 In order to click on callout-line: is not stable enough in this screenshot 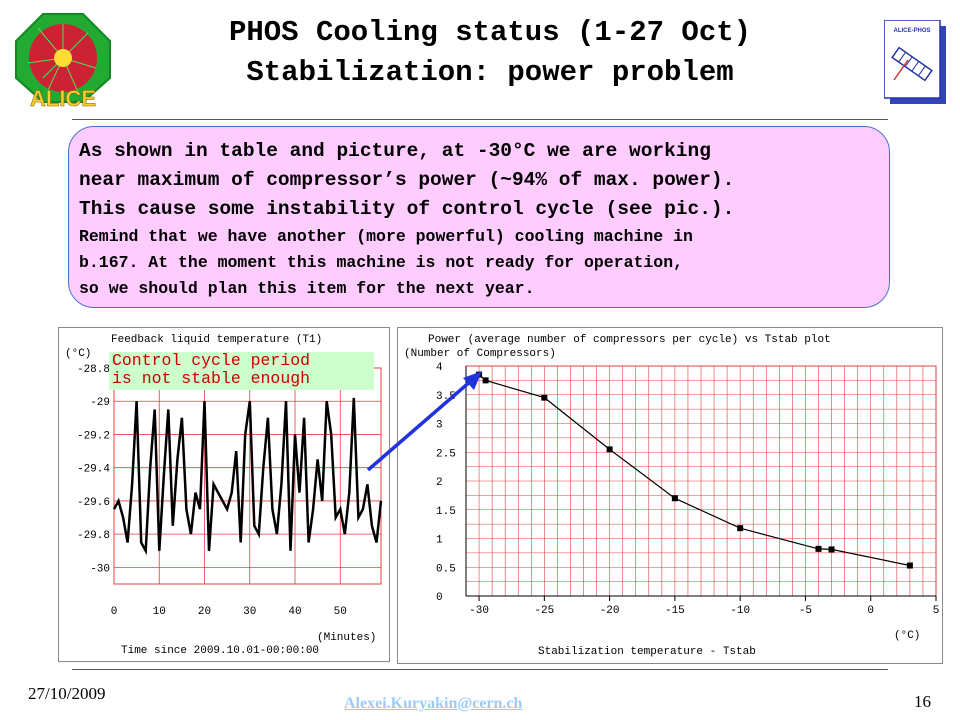, I will do `click(211, 378)`.